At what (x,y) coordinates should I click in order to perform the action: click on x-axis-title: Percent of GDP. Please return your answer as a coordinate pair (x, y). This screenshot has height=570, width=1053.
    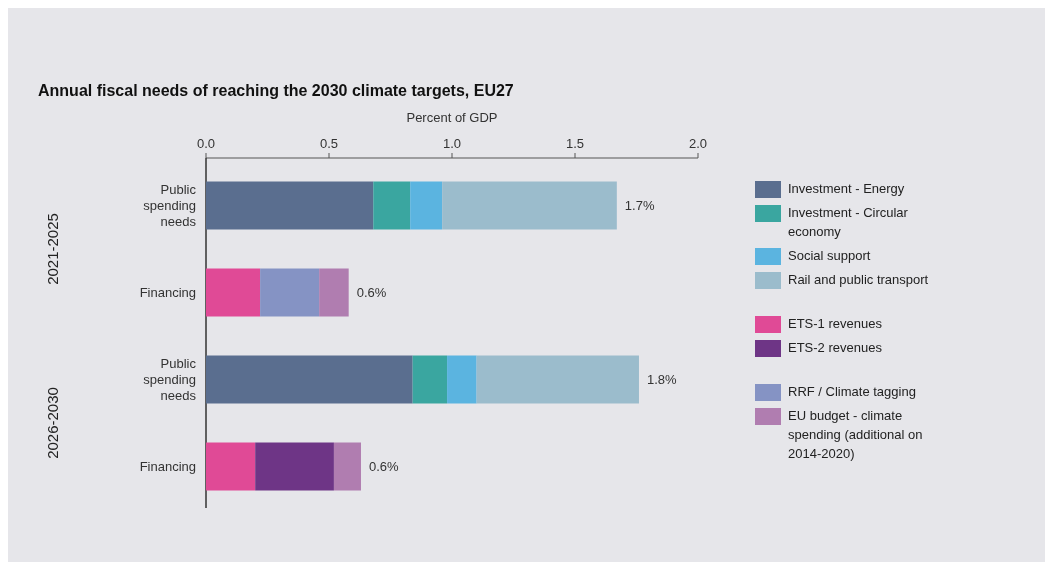
    Looking at the image, I should click on (452, 117).